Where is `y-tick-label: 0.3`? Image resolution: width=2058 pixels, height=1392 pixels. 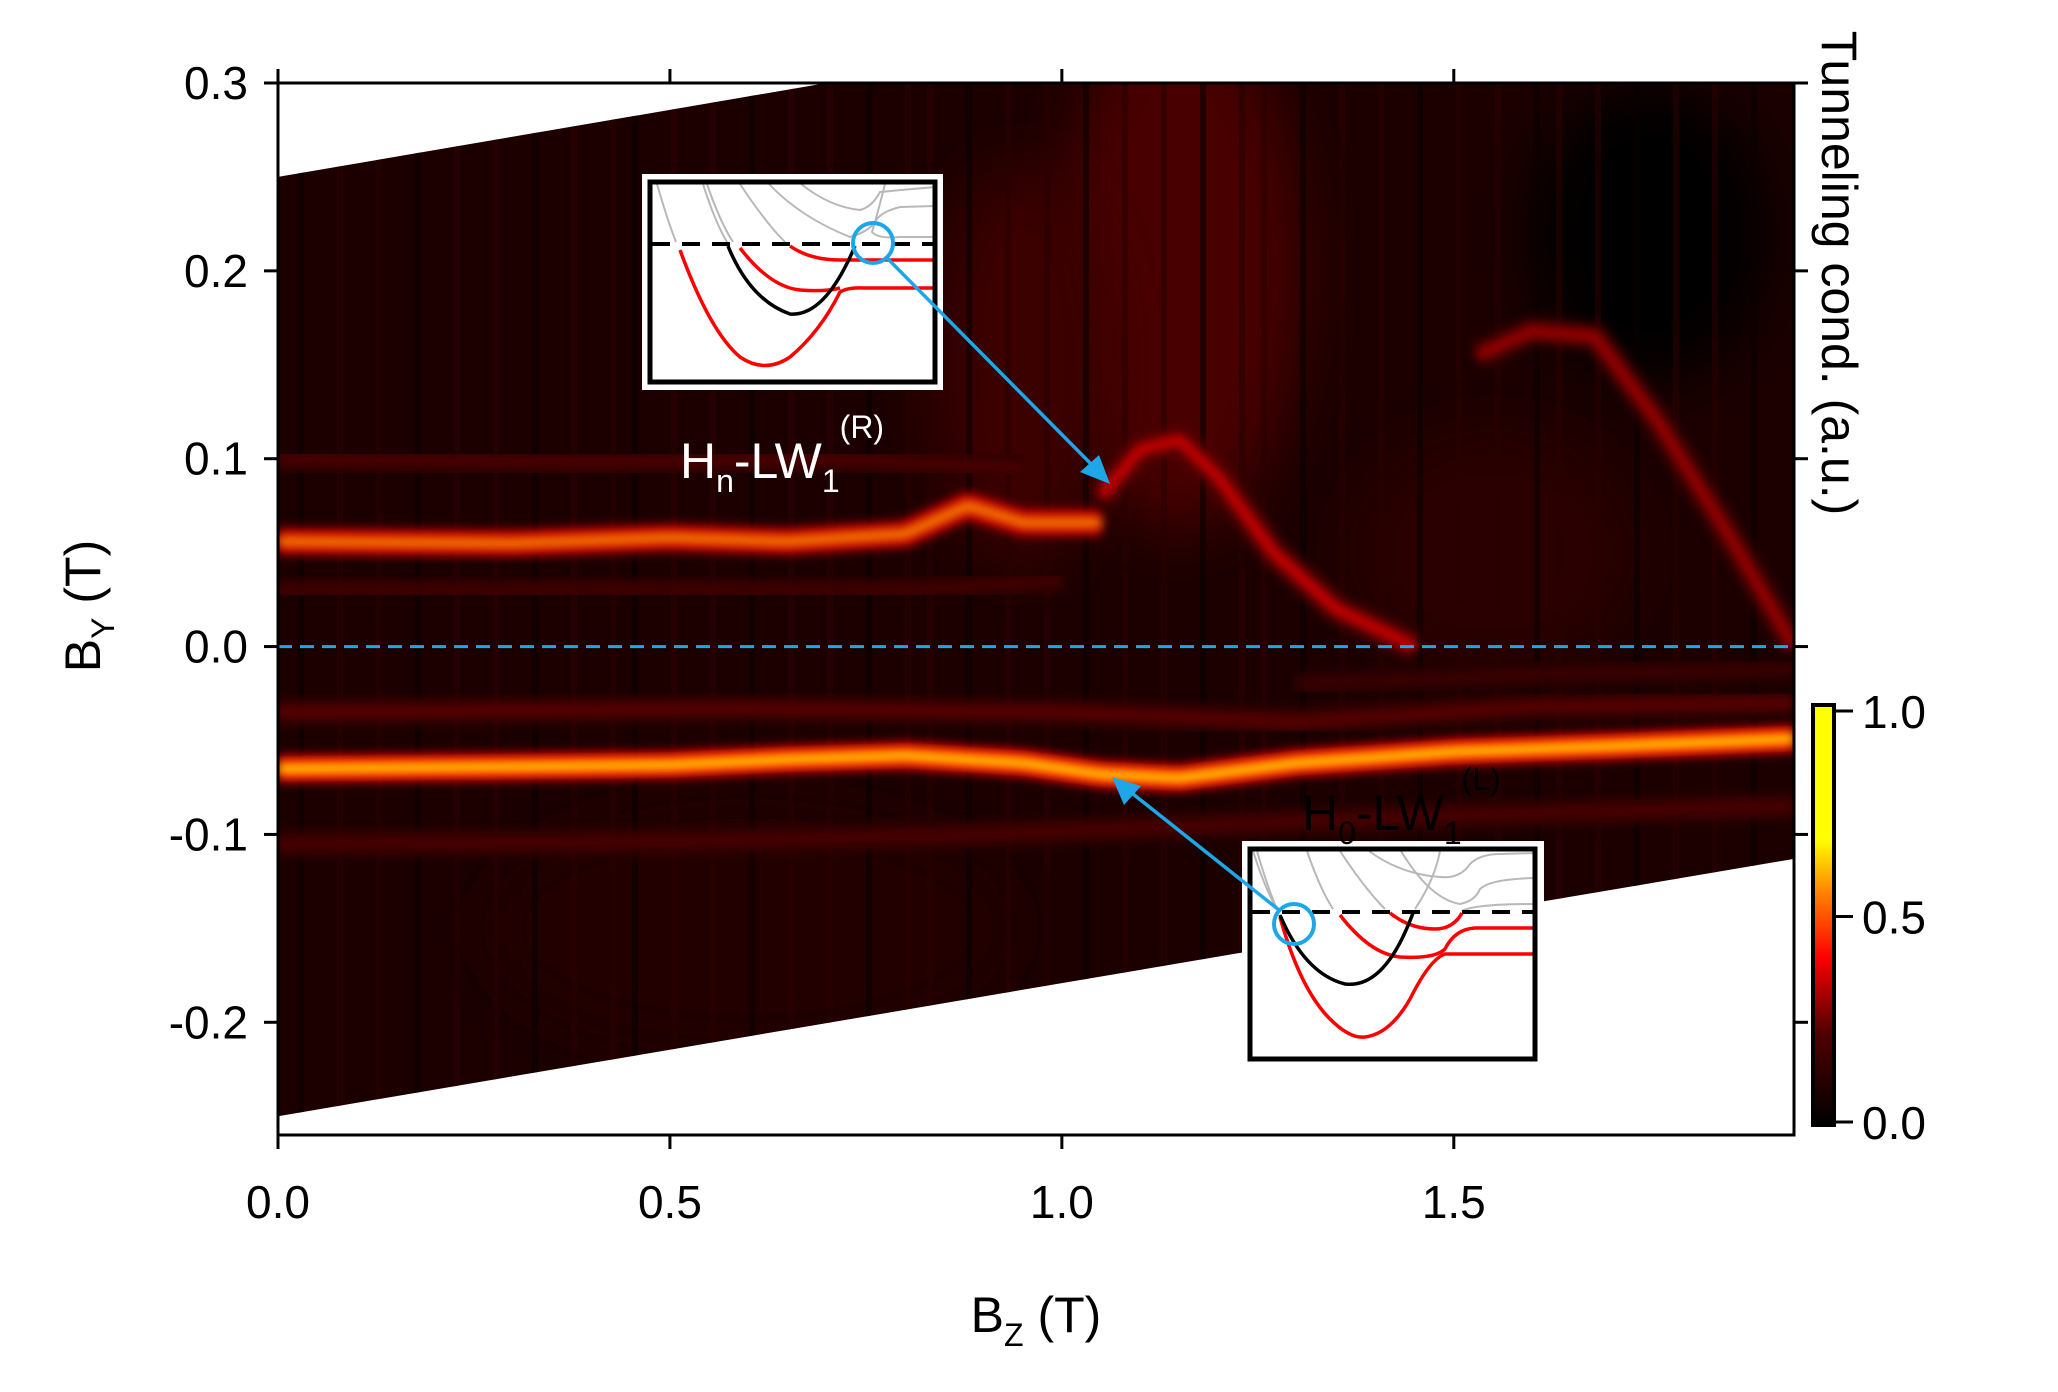
y-tick-label: 0.3 is located at coordinates (216, 83).